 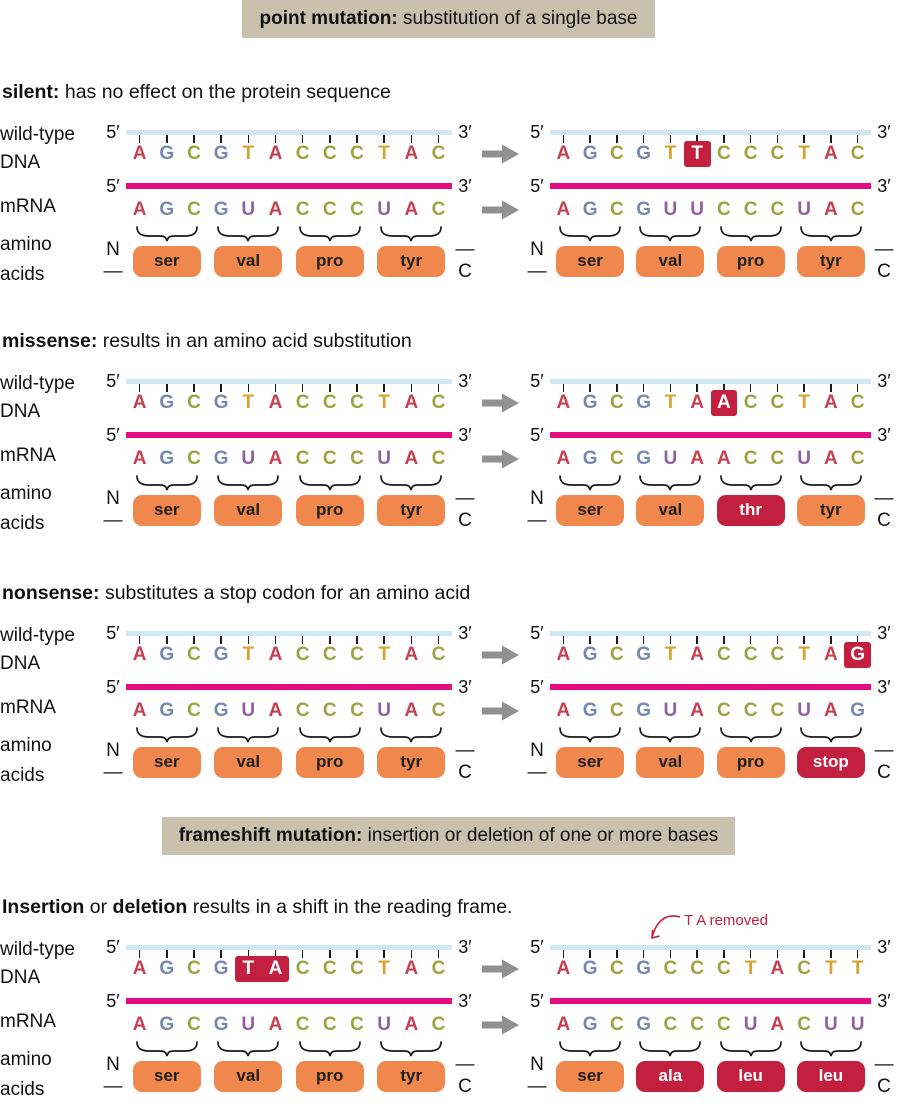 I want to click on amino-label-line1: amino, so click(x=26, y=745).